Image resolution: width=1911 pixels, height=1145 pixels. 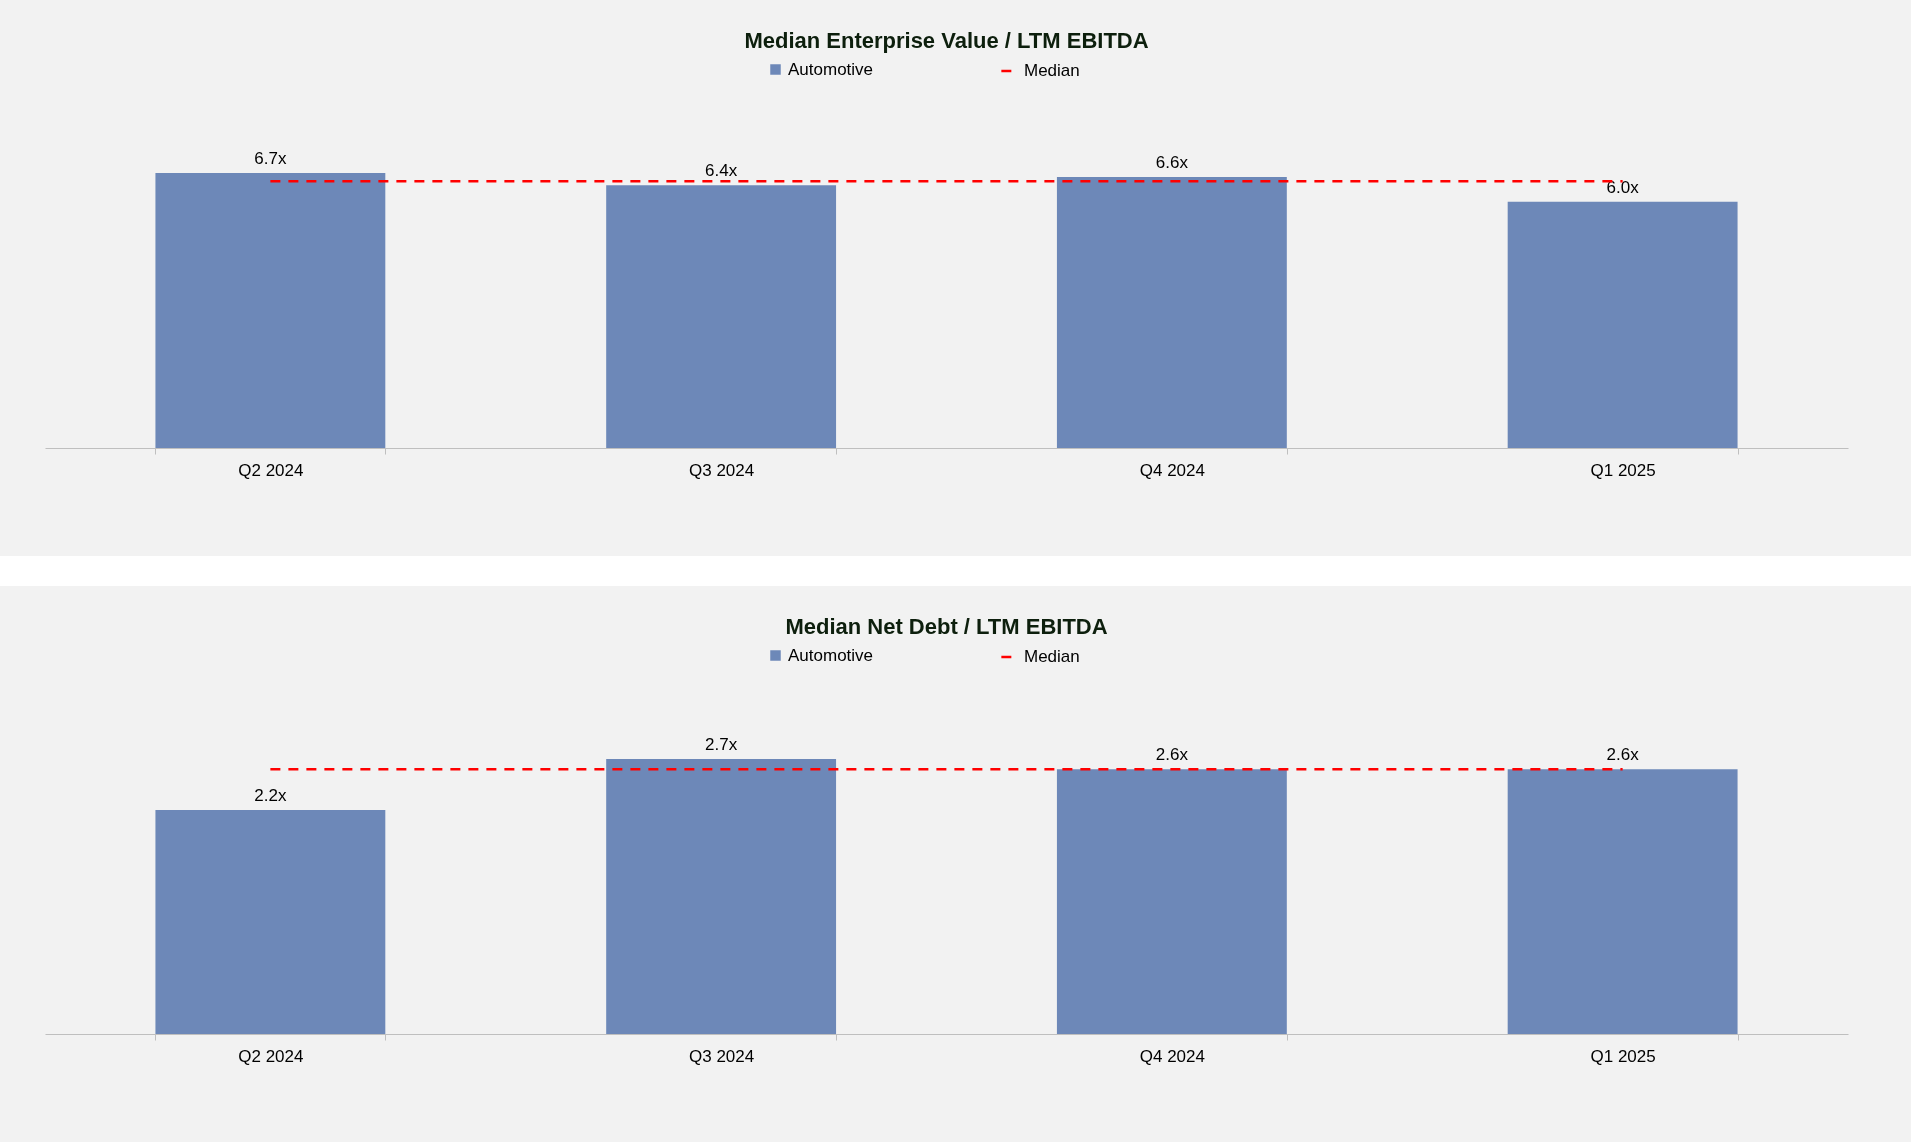 I want to click on data-label: 2.2x, so click(x=270, y=795).